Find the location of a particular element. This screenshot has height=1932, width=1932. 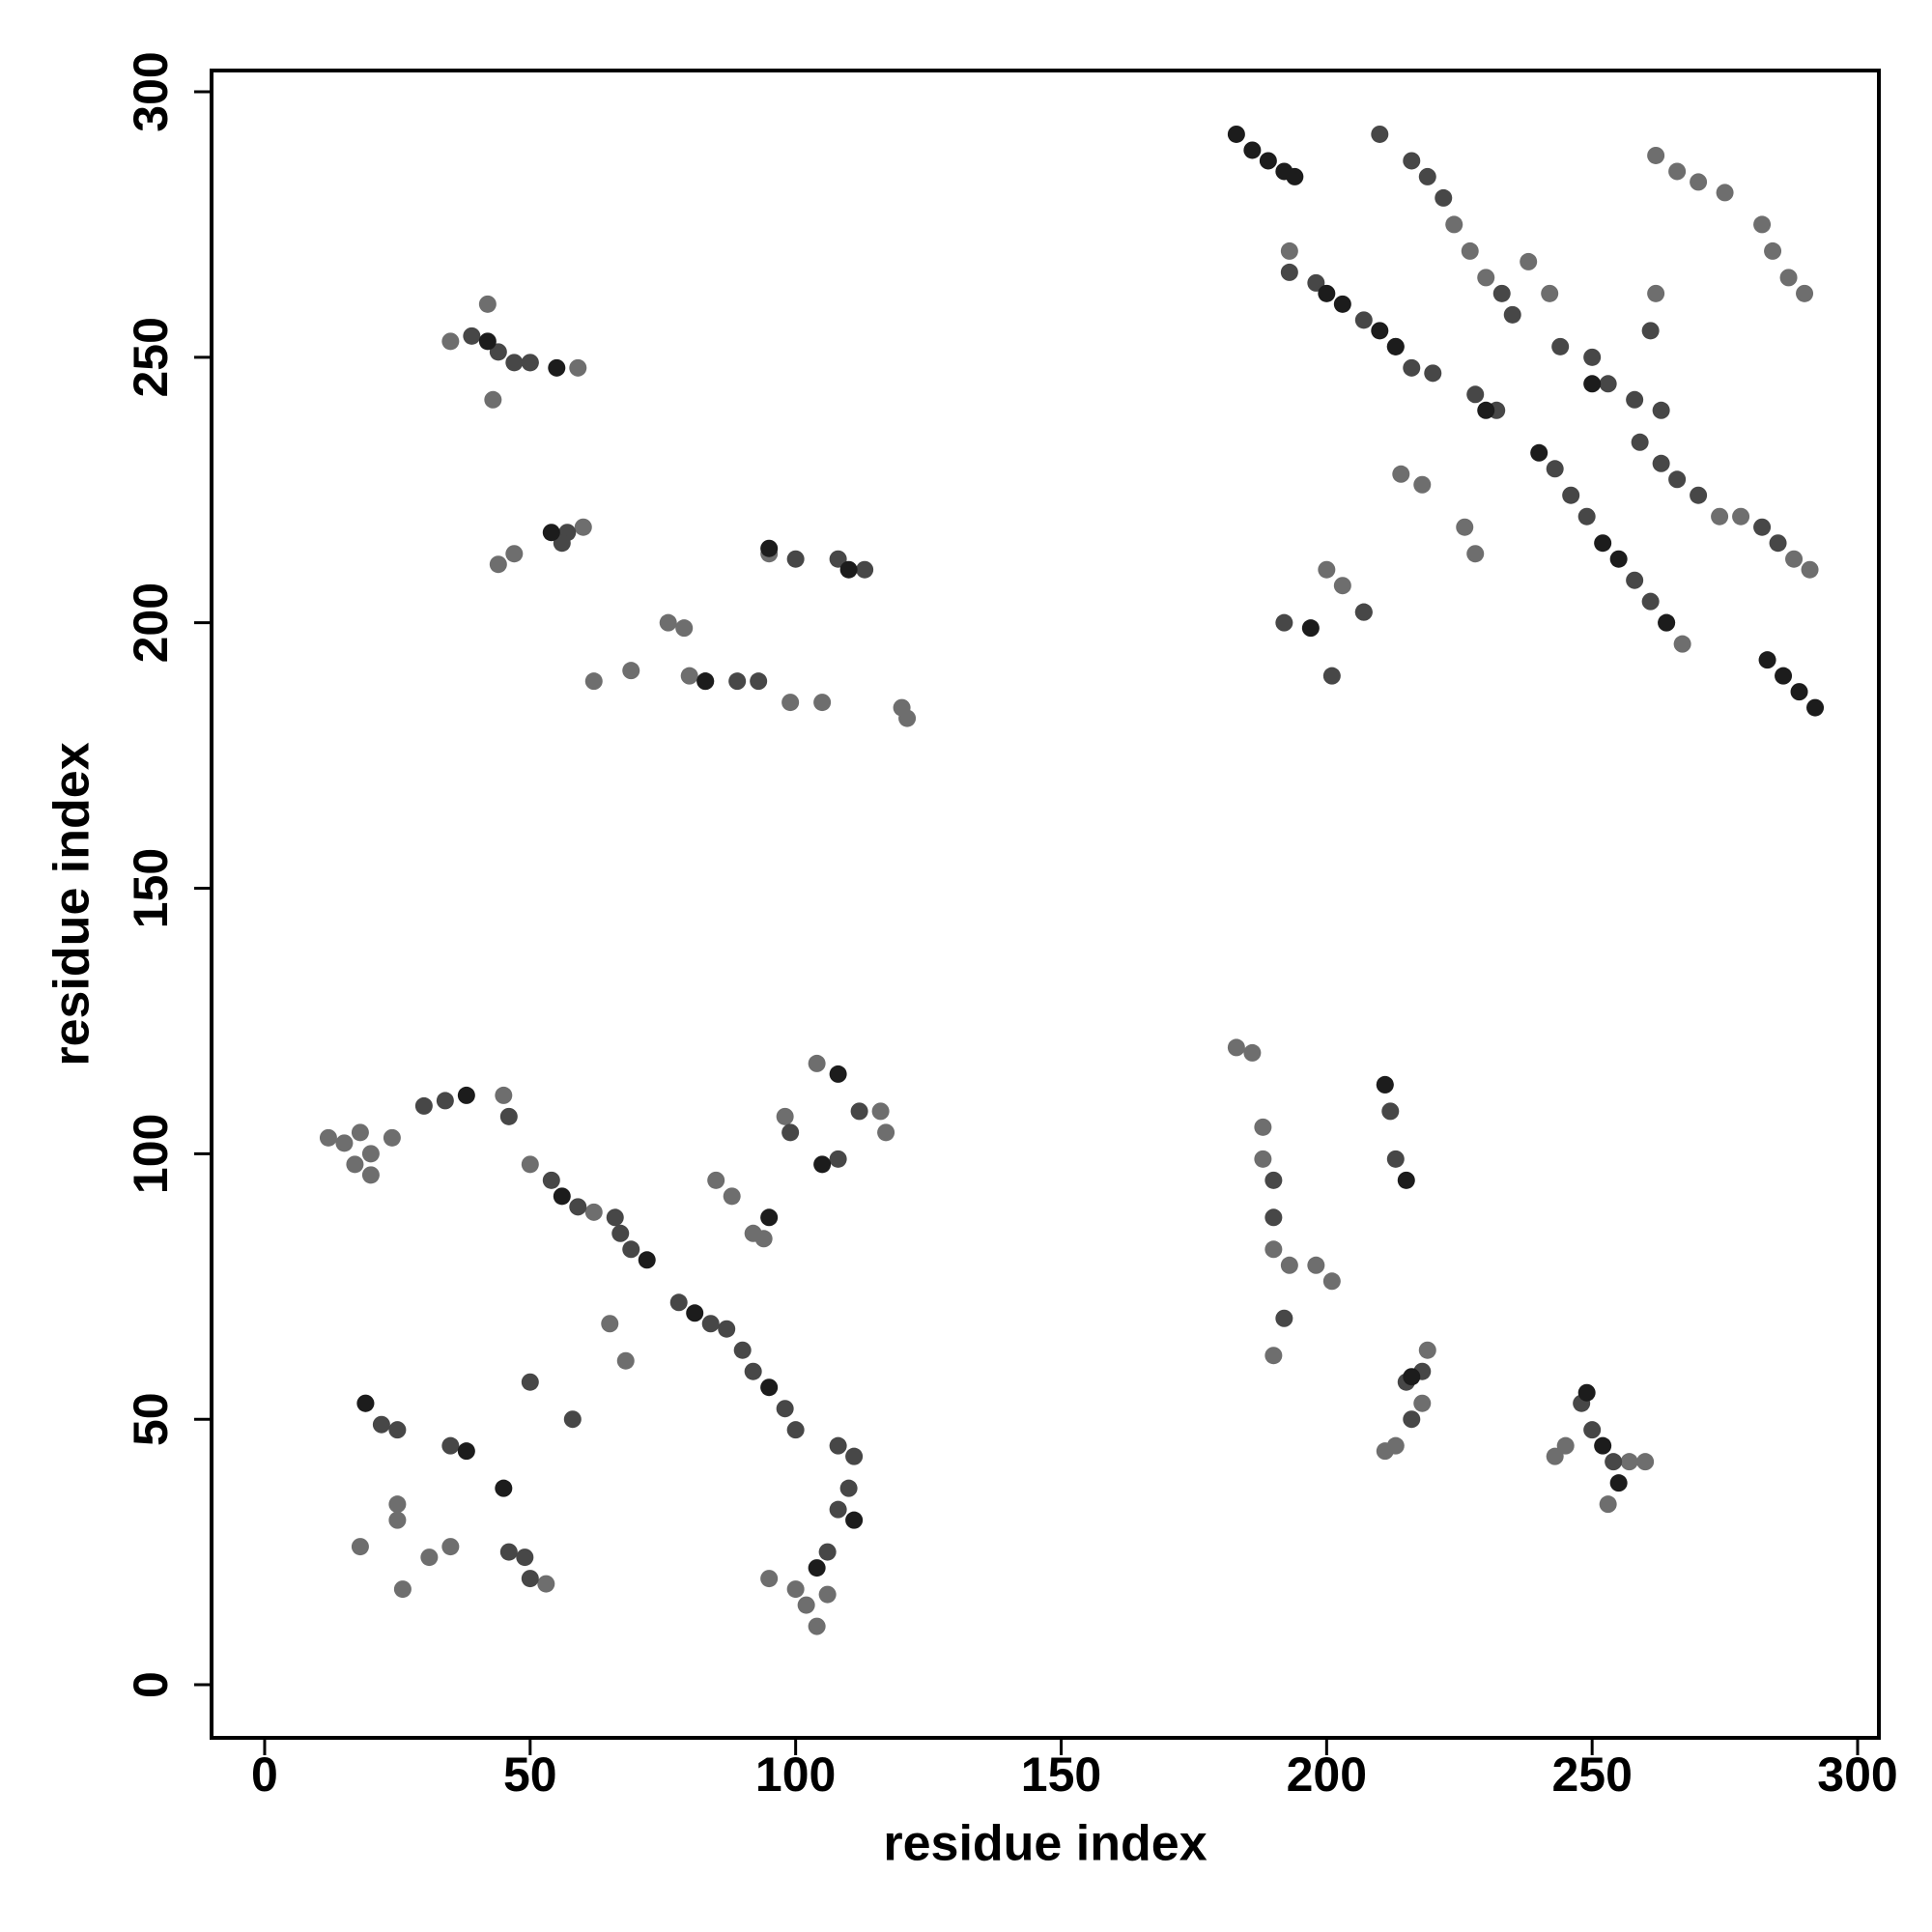

y-tick-label: 100 is located at coordinates (151, 1154).